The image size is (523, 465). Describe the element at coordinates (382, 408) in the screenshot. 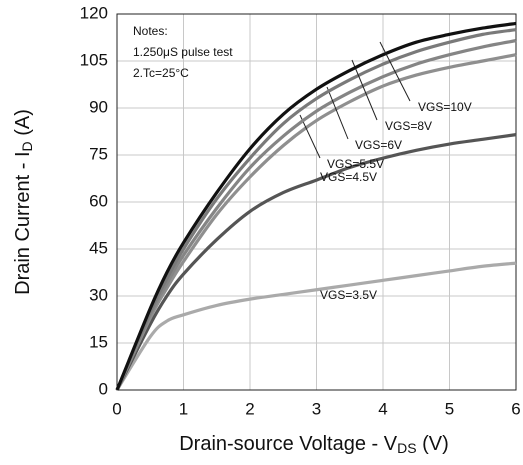

I see `x-tick-label: 4` at that location.